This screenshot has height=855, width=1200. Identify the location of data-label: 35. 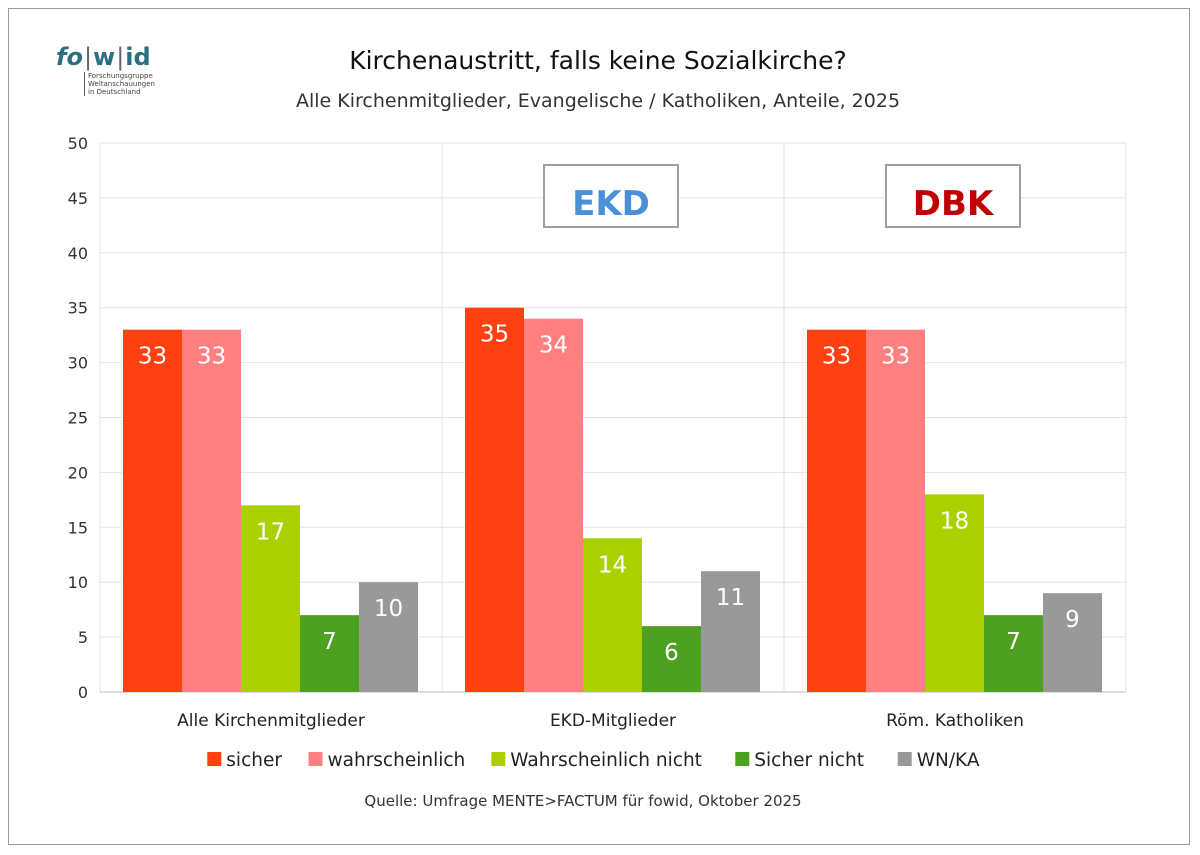
(494, 335).